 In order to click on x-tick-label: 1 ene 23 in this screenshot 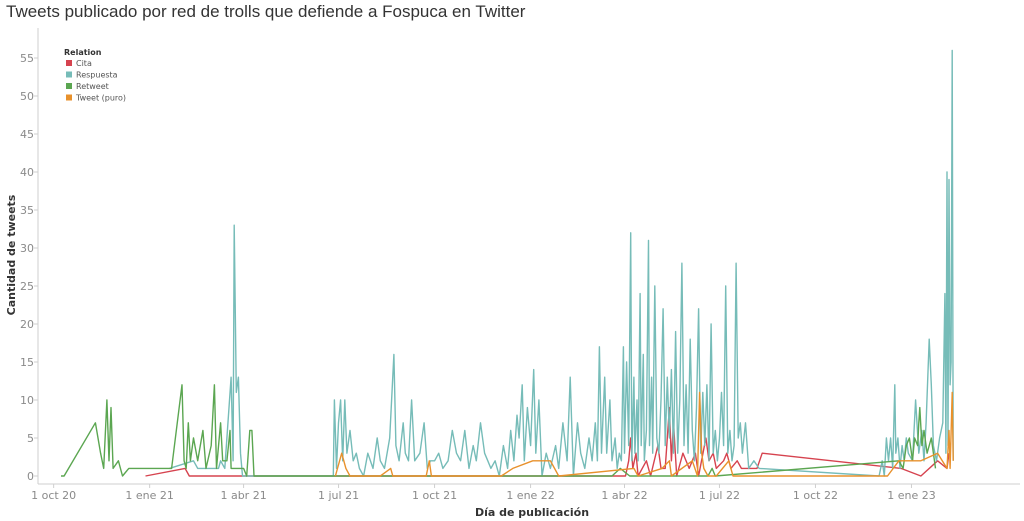, I will do `click(911, 495)`.